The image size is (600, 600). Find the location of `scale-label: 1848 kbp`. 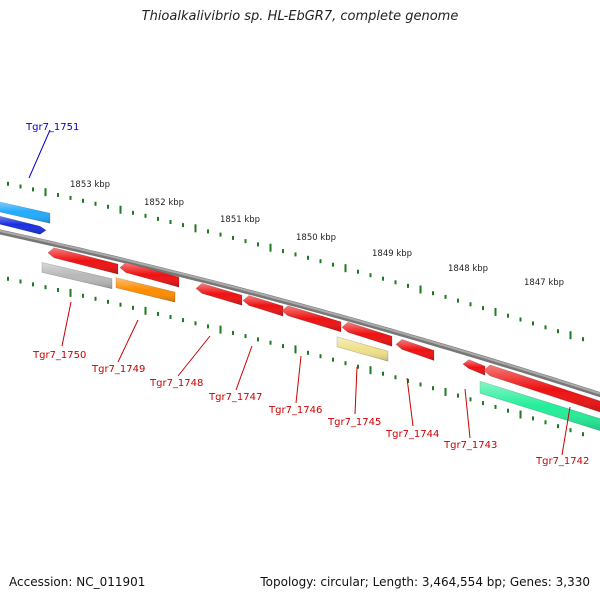

scale-label: 1848 kbp is located at coordinates (468, 269).